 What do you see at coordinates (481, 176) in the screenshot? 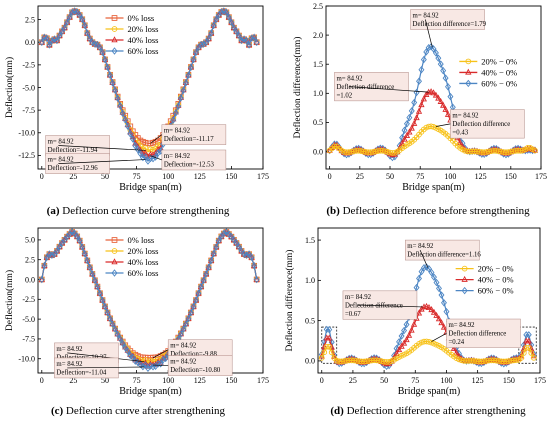
I see `x-tick-label: 125` at bounding box center [481, 176].